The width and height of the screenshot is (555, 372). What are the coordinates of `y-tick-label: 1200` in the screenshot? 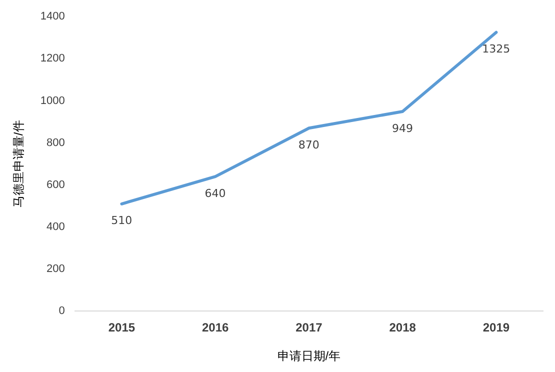 It's located at (52, 58).